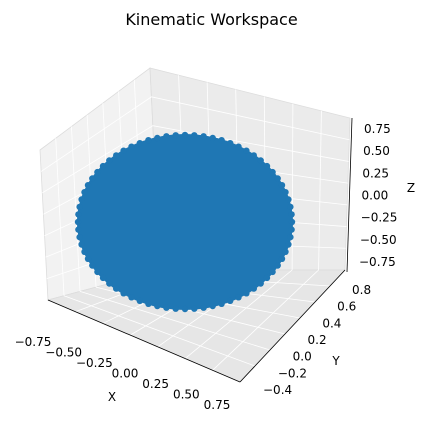  I want to click on chart-title: Kinematic Workspace, so click(211, 19).